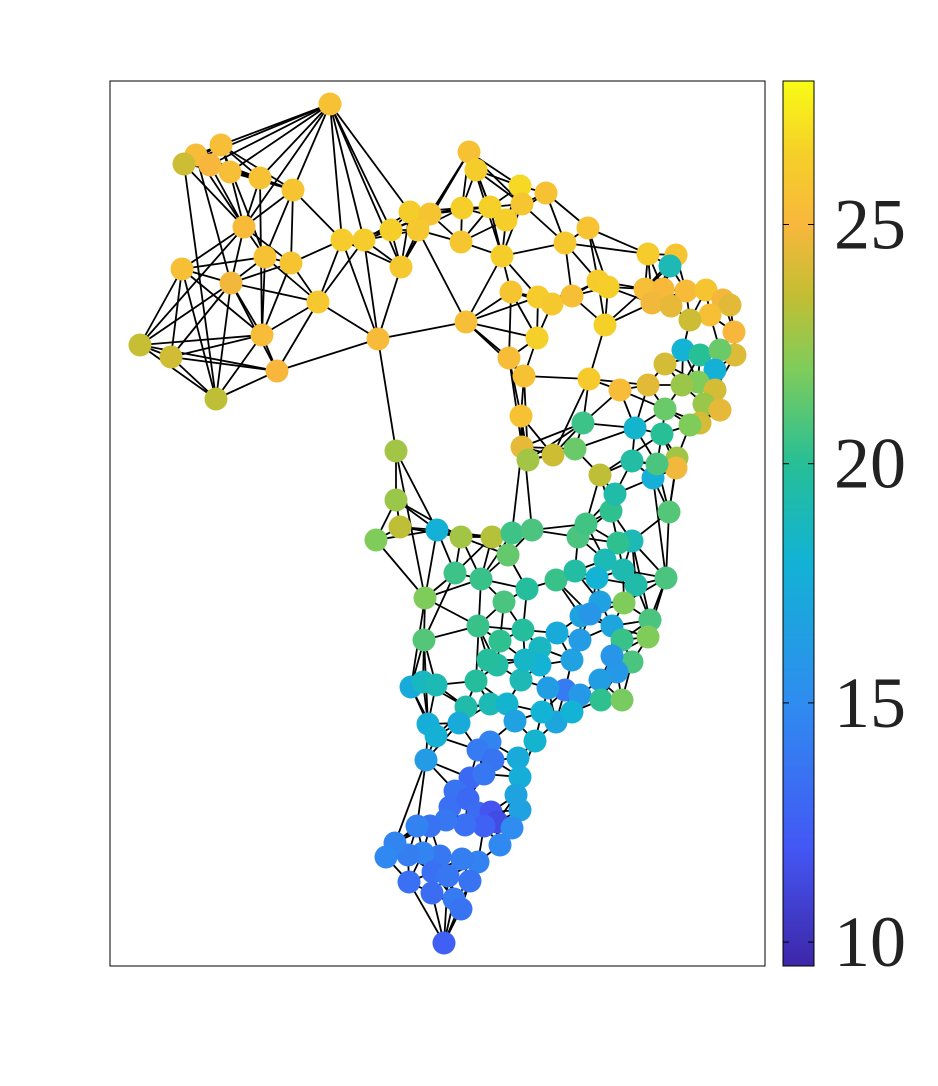 The image size is (938, 1086). Describe the element at coordinates (870, 942) in the screenshot. I see `colorbar-tick-label: 10` at that location.